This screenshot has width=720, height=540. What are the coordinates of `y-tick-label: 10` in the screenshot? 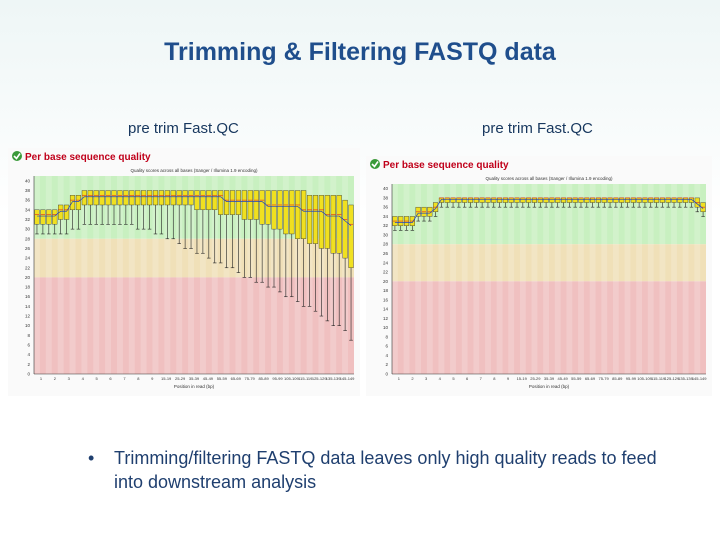 It's located at (386, 327).